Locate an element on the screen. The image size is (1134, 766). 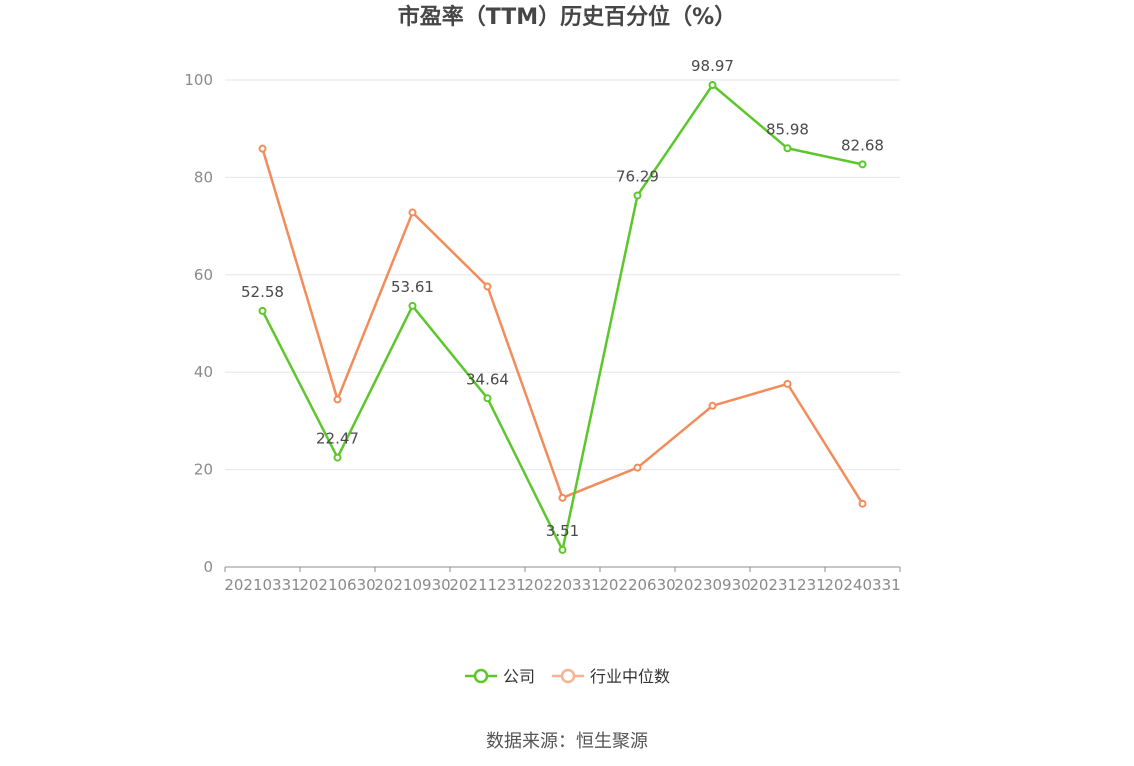
data-label: 85.98 is located at coordinates (787, 129).